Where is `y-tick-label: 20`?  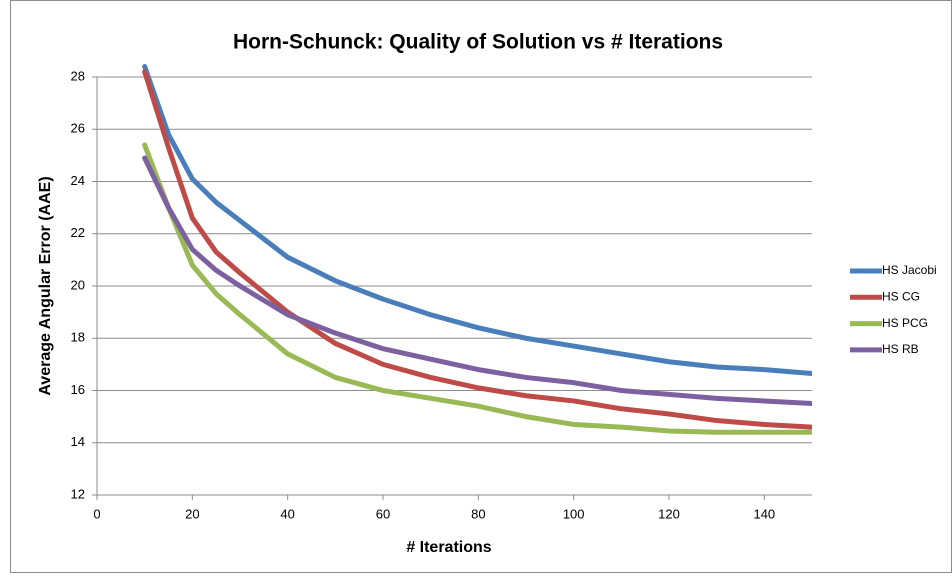 y-tick-label: 20 is located at coordinates (78, 284).